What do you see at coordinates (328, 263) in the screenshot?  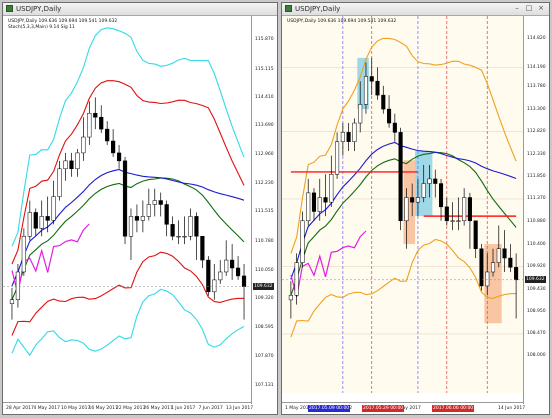 I see `oscillator-line` at bounding box center [328, 263].